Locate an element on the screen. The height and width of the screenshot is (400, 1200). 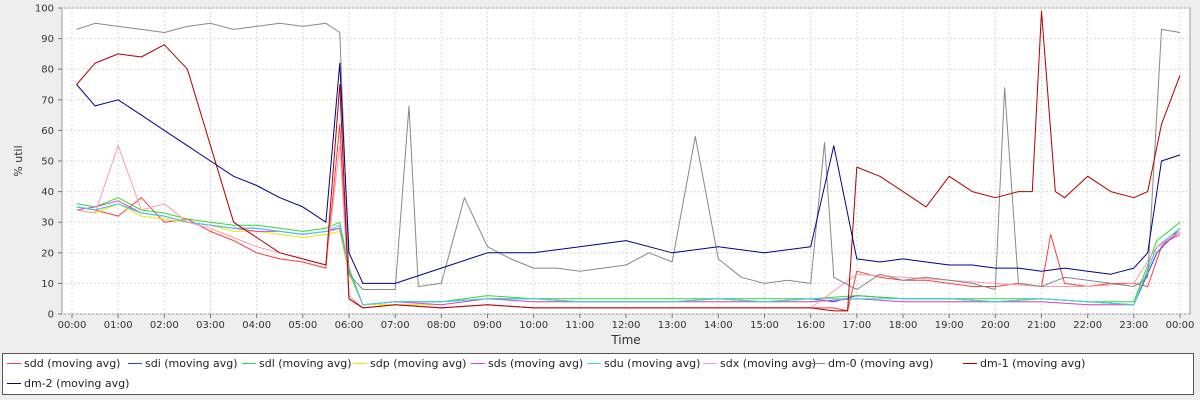
legend-label: dm-0 (moving avg) is located at coordinates (881, 363).